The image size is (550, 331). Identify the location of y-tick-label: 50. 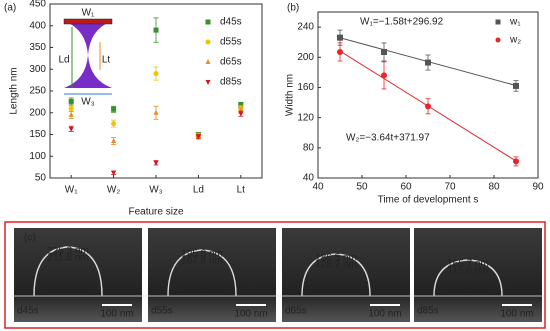
(41, 178).